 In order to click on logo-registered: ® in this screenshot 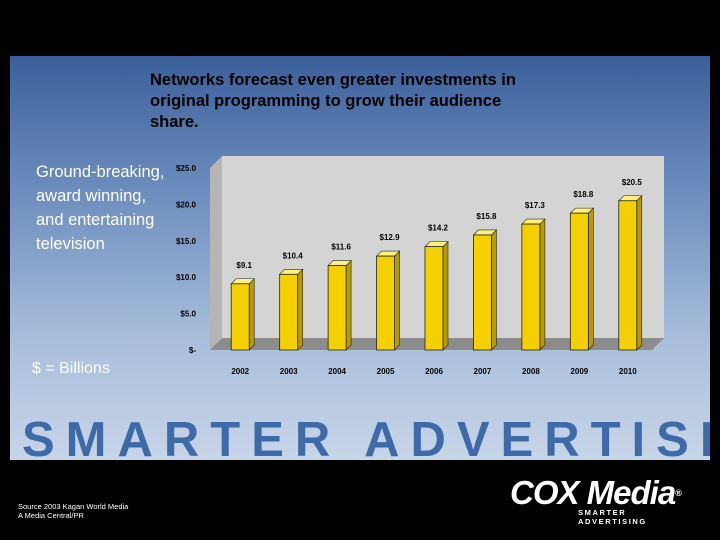, I will do `click(678, 493)`.